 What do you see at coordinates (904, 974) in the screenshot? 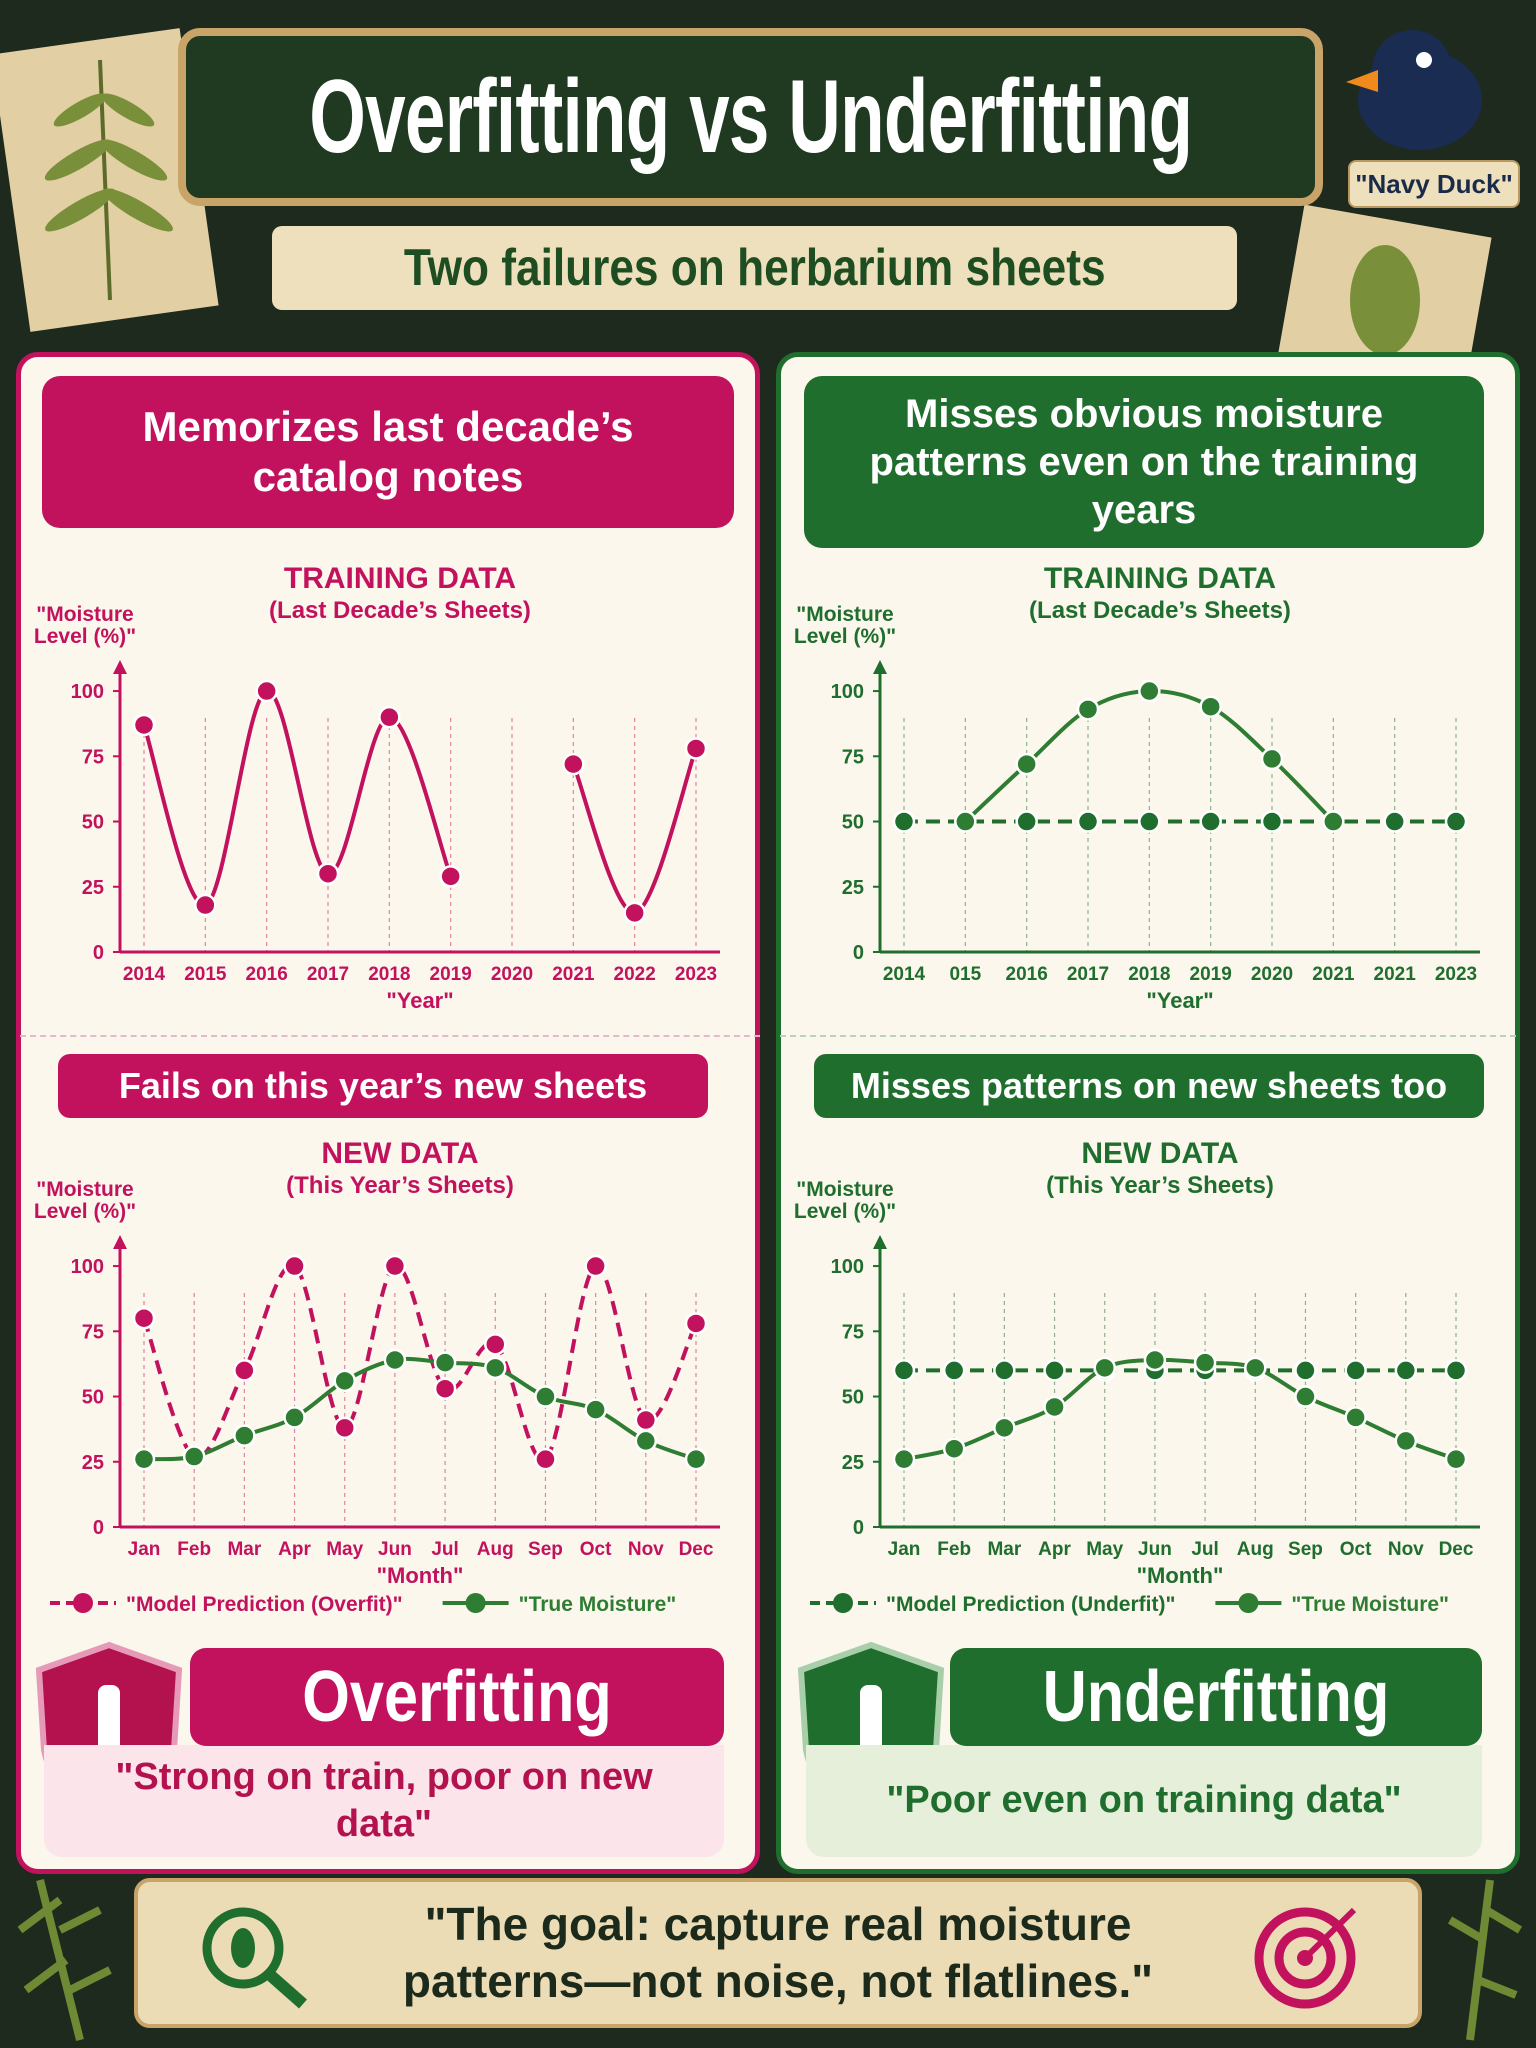
I see `x-tick-label: 2014` at bounding box center [904, 974].